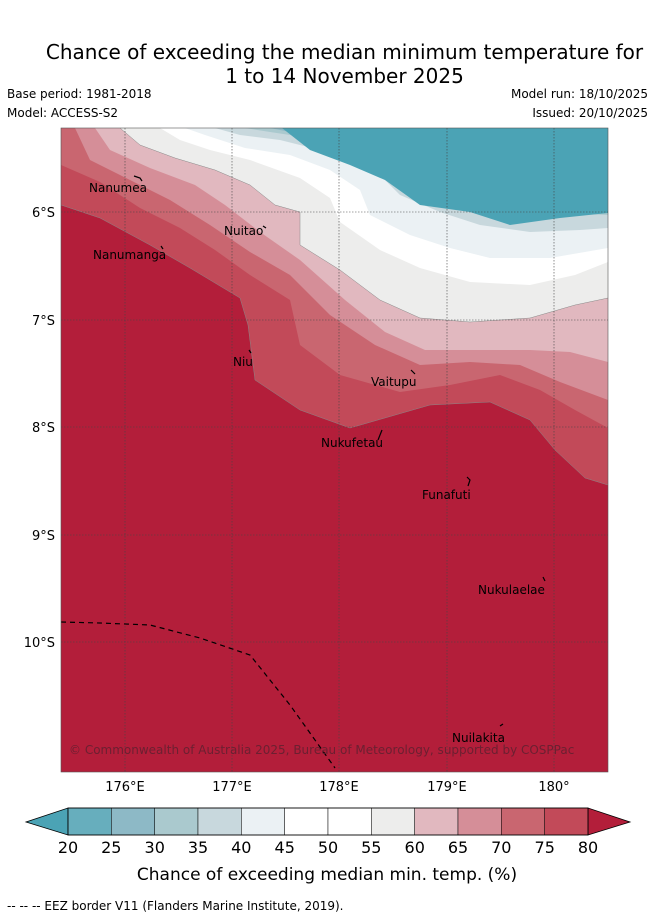  Describe the element at coordinates (415, 847) in the screenshot. I see `colorbar-tick: 60` at that location.